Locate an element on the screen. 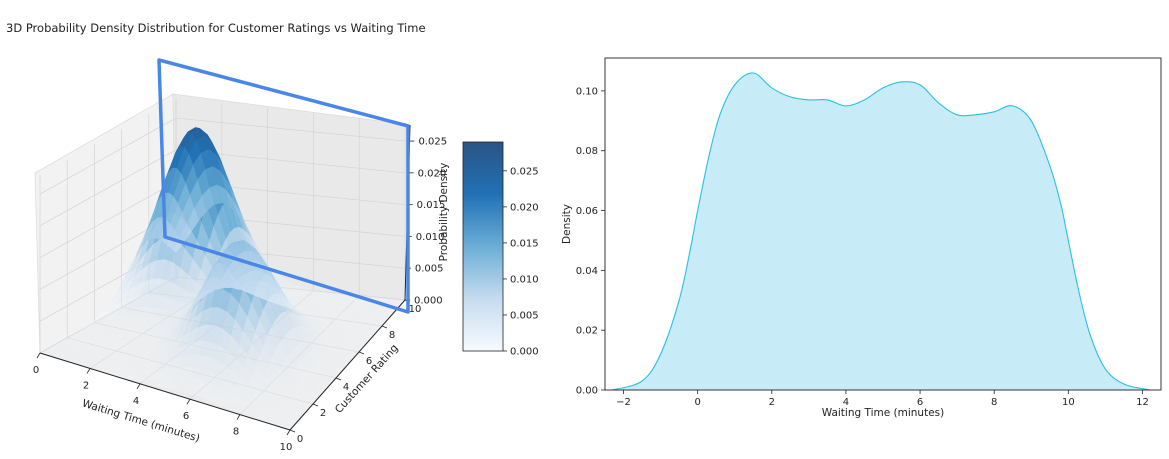 The height and width of the screenshot is (459, 1169). colorbar-tick-label: 0.010 is located at coordinates (524, 279).